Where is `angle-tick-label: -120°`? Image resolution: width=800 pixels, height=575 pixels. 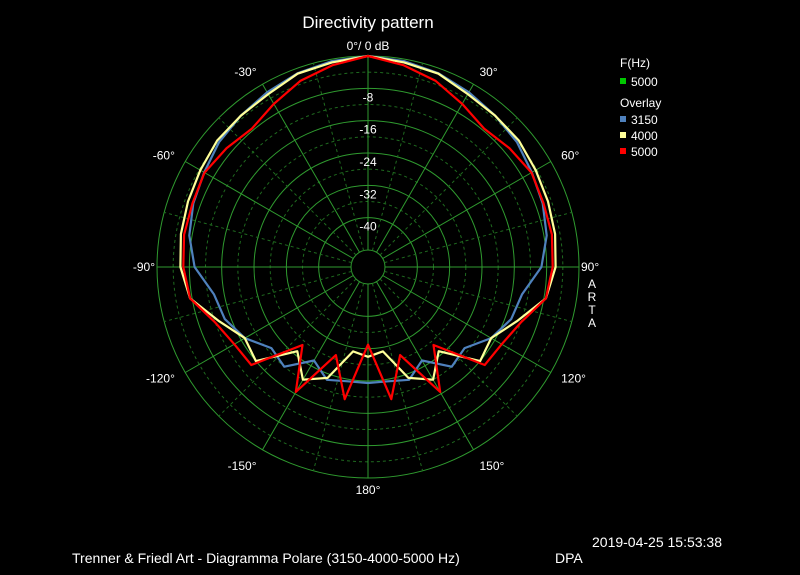
angle-tick-label: -120° is located at coordinates (160, 379).